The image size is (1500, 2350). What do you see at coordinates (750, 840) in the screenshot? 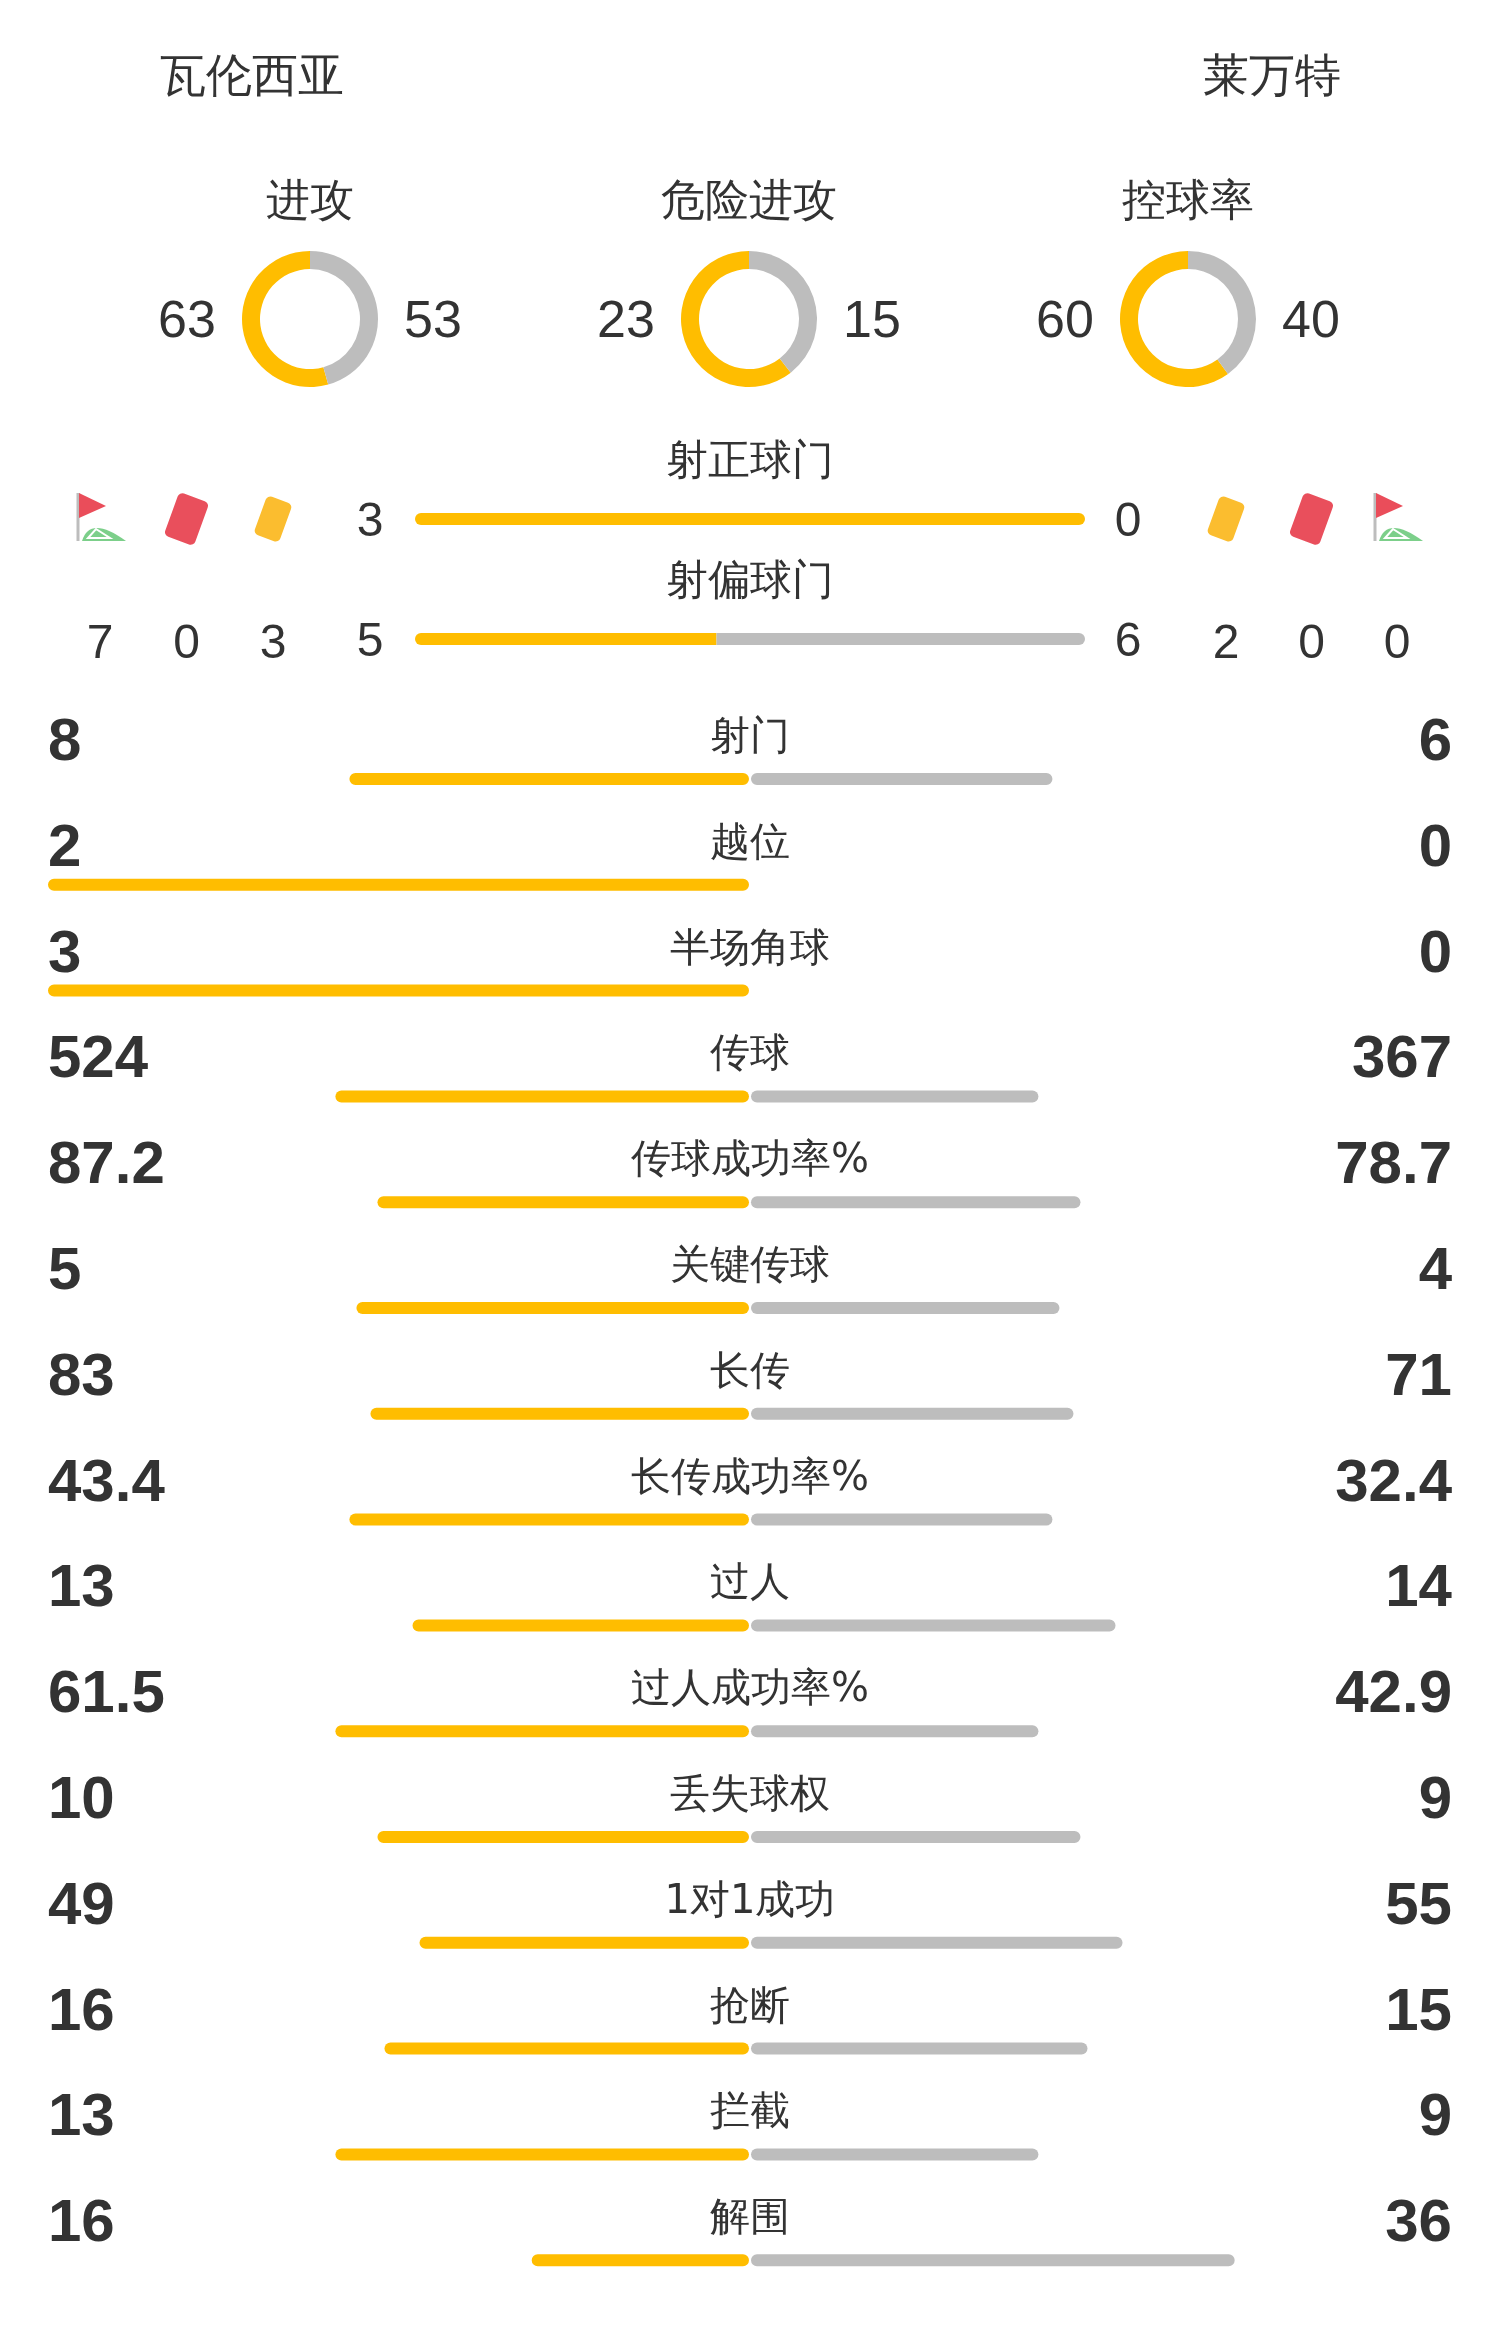
I see `y-tick-label: 越位` at bounding box center [750, 840].